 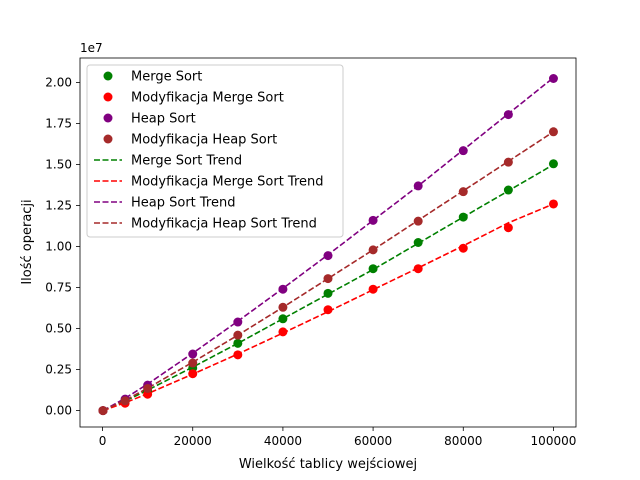 What do you see at coordinates (554, 441) in the screenshot?
I see `x-tick-label: 100000` at bounding box center [554, 441].